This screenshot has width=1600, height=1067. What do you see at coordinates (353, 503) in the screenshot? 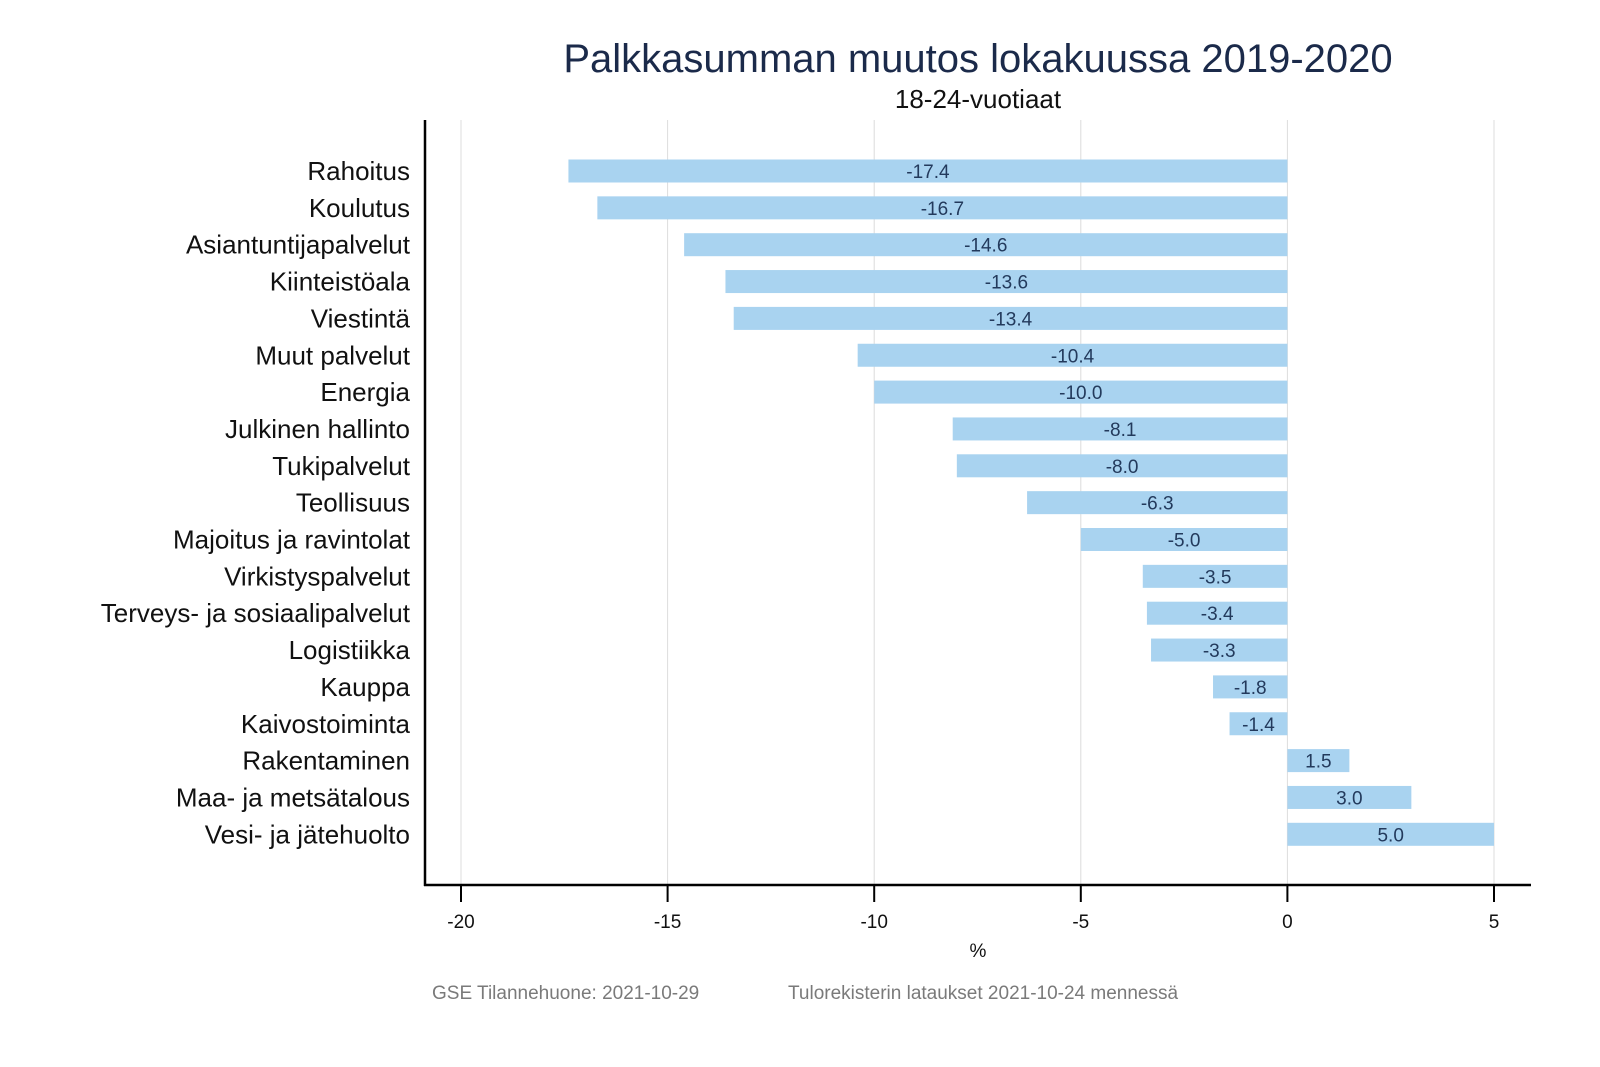
I see `category-label: Teollisuus` at bounding box center [353, 503].